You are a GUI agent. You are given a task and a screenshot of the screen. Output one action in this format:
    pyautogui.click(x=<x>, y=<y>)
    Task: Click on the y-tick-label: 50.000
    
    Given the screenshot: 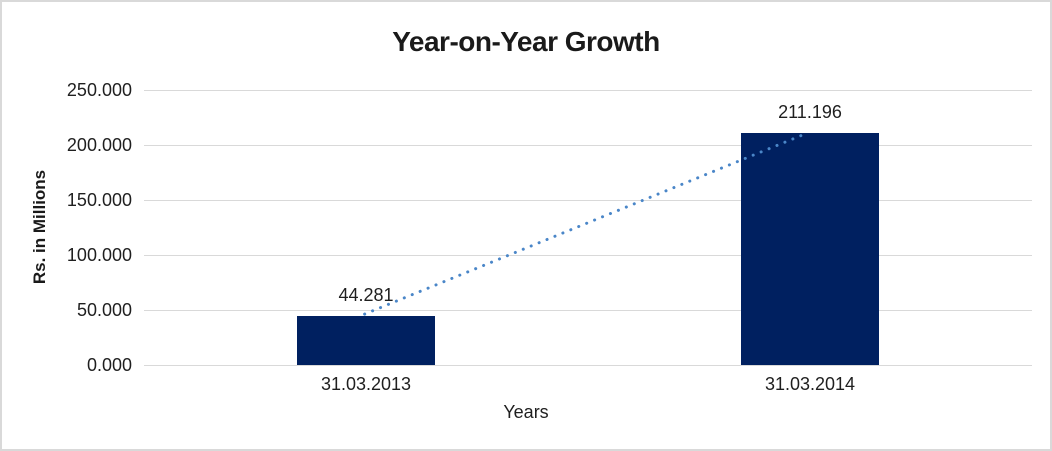 What is the action you would take?
    pyautogui.click(x=104, y=310)
    